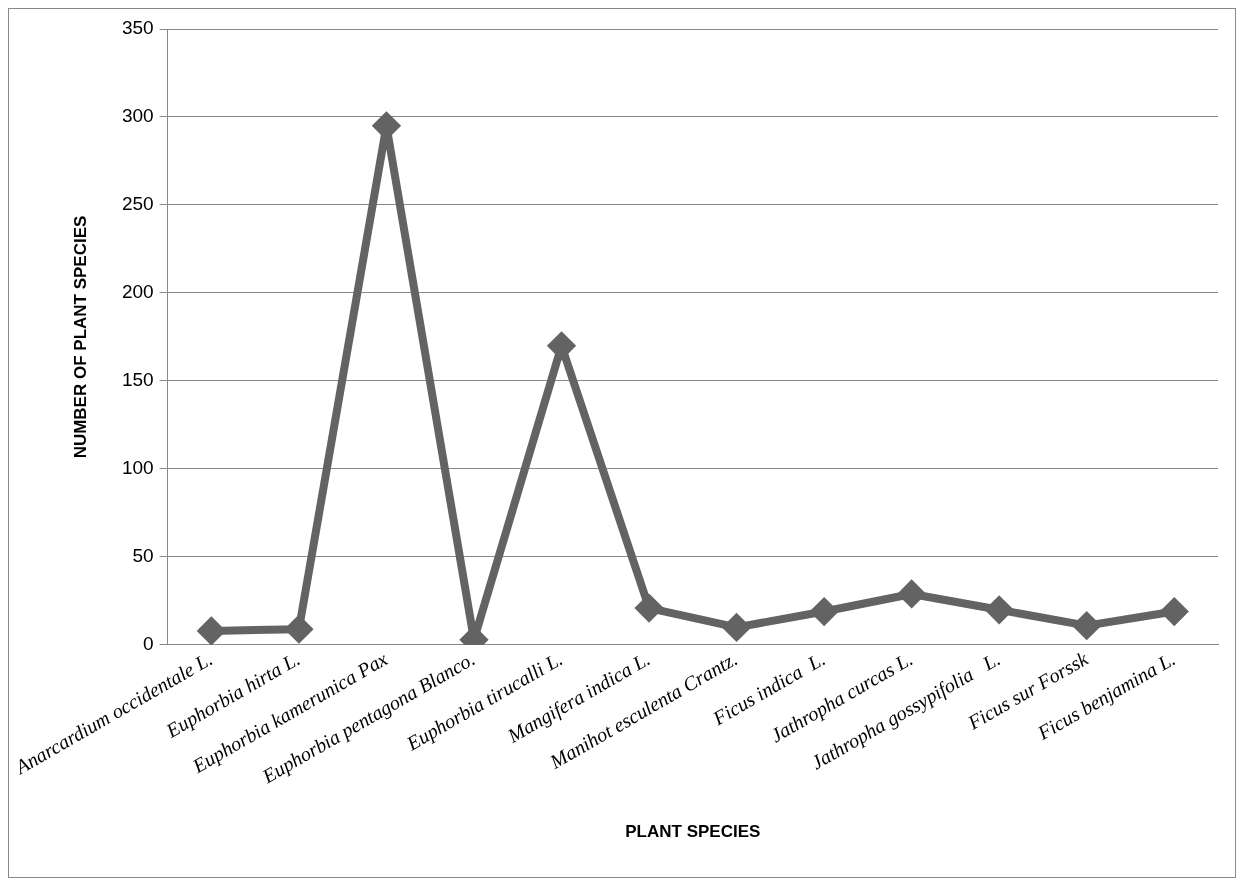 Image resolution: width=1247 pixels, height=890 pixels. I want to click on y-tick-label: 350, so click(137, 28).